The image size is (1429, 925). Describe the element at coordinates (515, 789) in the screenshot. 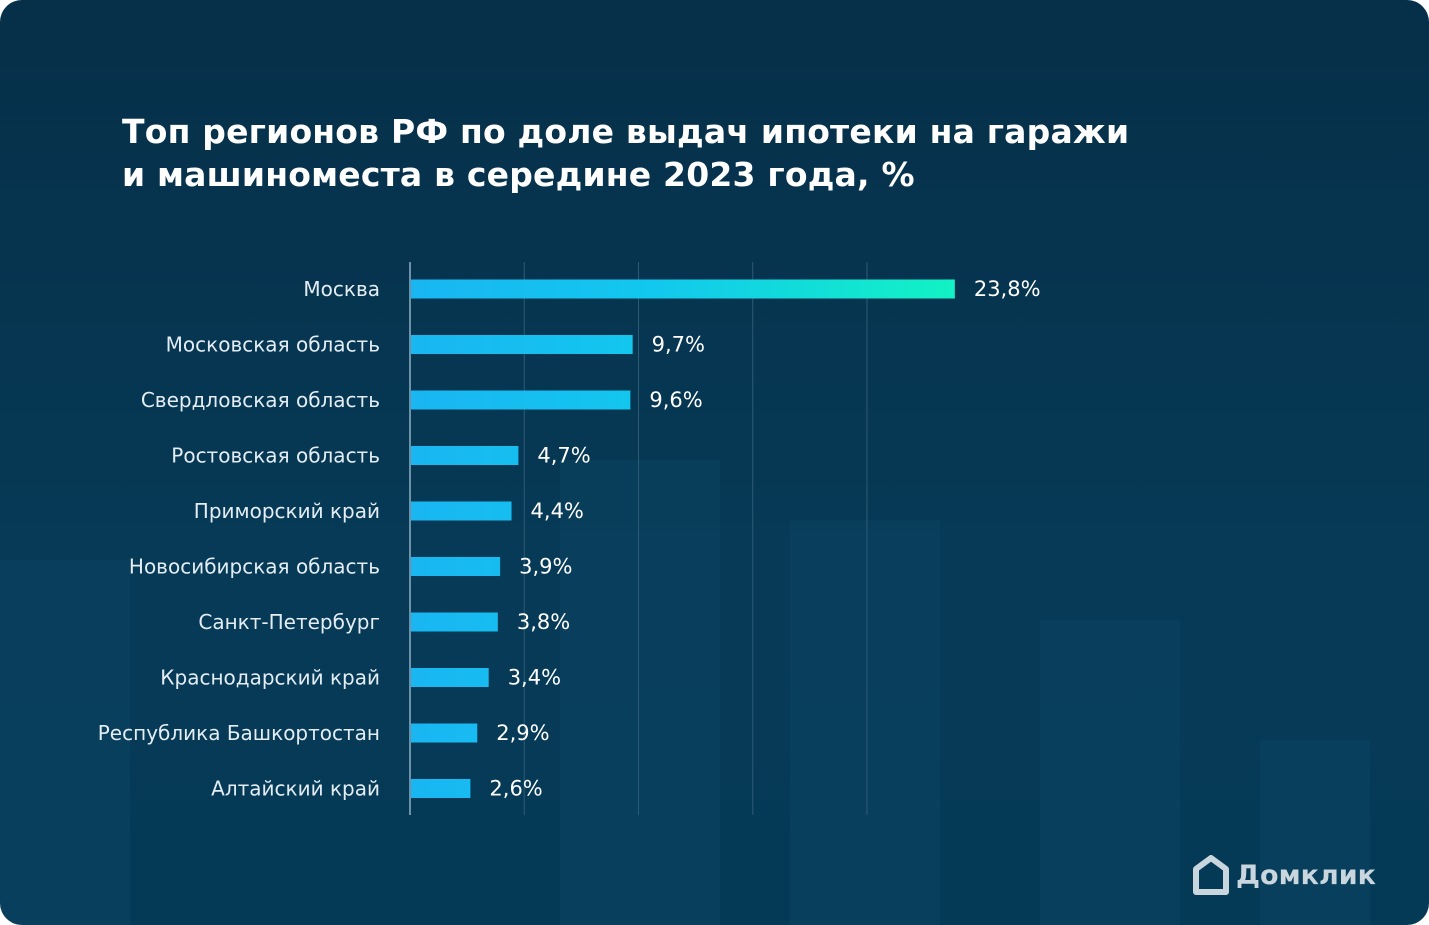

I see `value-label: 2,6%` at that location.